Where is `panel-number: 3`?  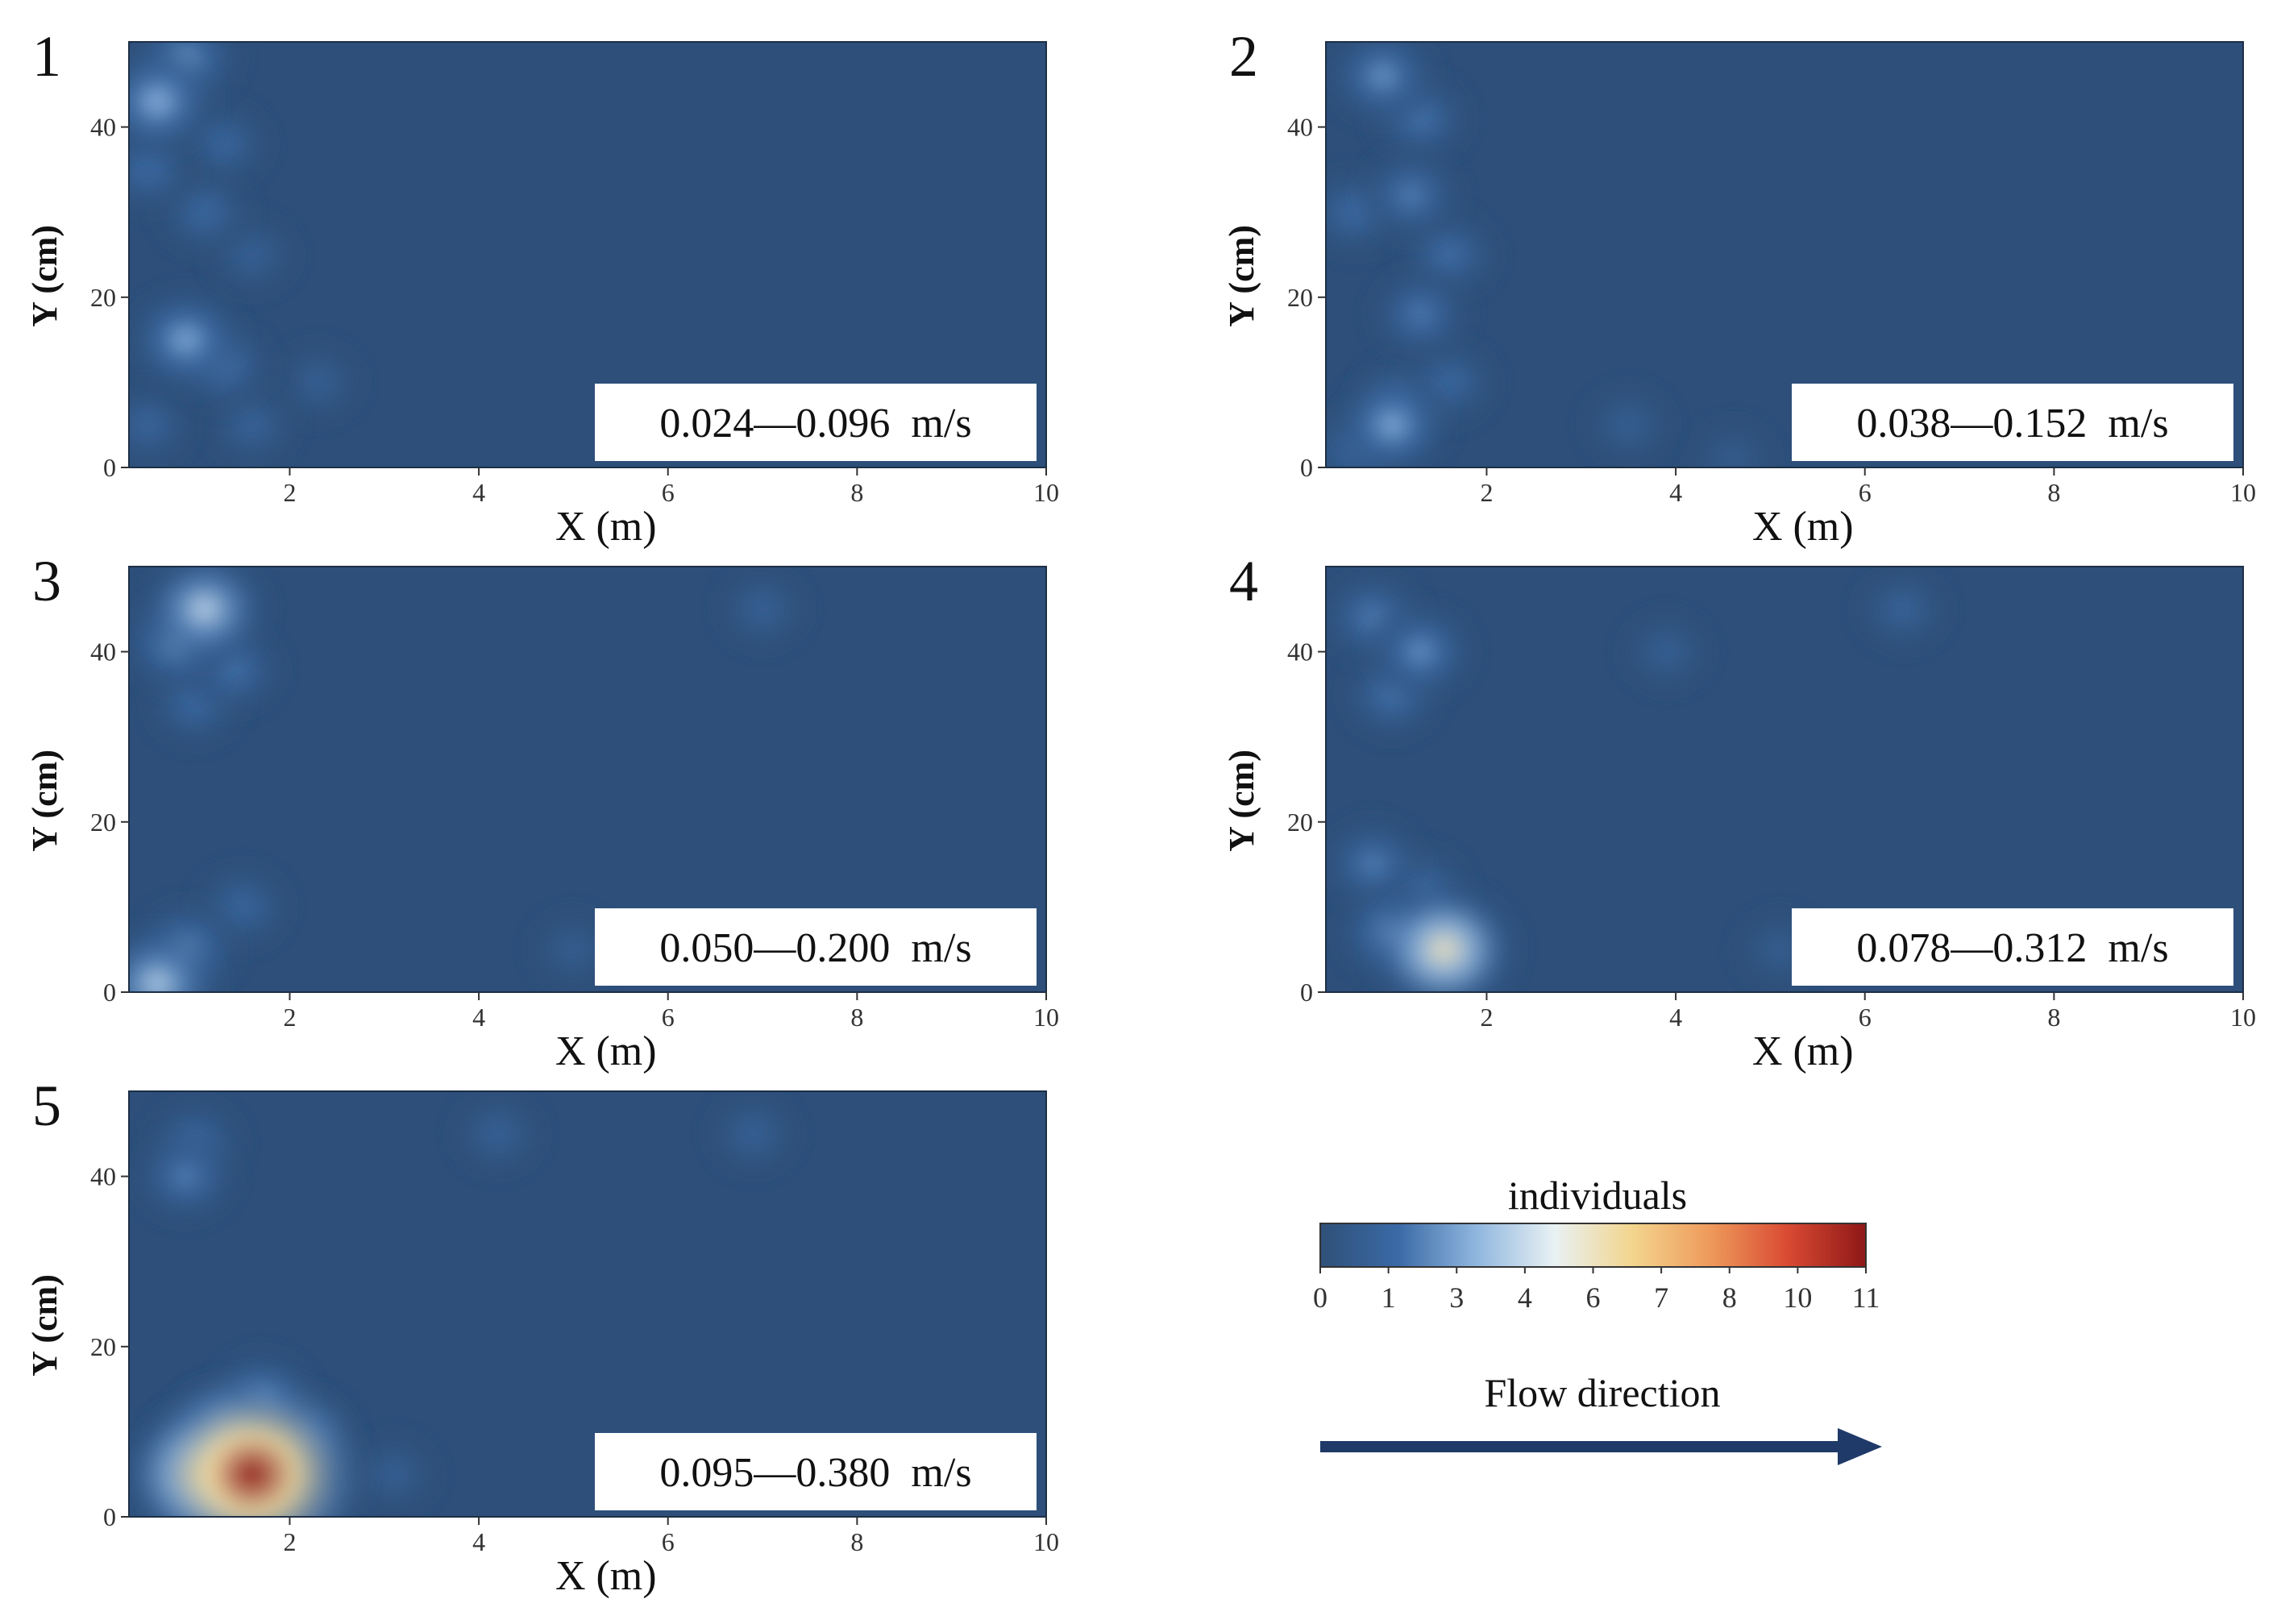
panel-number: 3 is located at coordinates (46, 581).